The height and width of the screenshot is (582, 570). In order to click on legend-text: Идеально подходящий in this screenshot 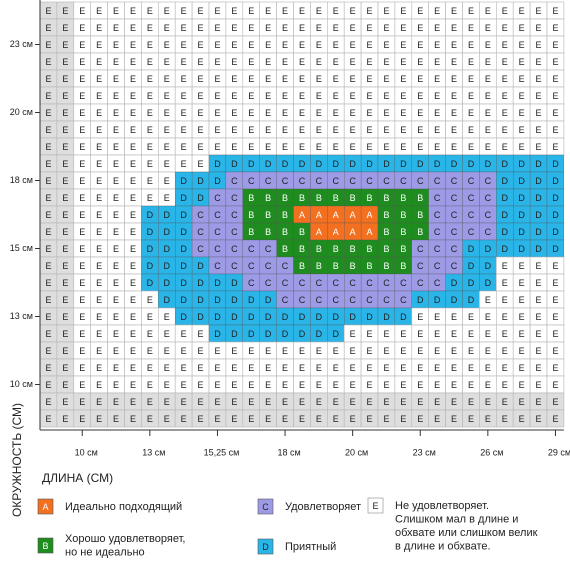, I will do `click(123, 507)`.